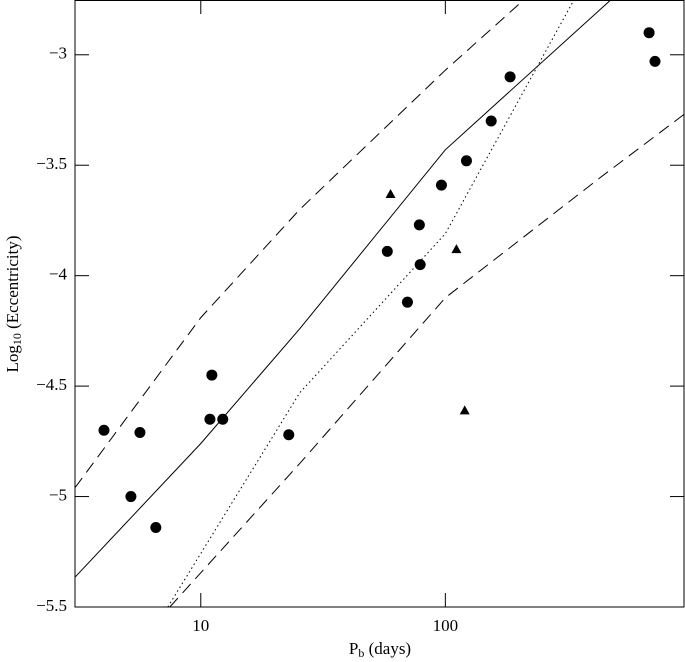  What do you see at coordinates (58, 274) in the screenshot?
I see `y-tick-label: −4` at bounding box center [58, 274].